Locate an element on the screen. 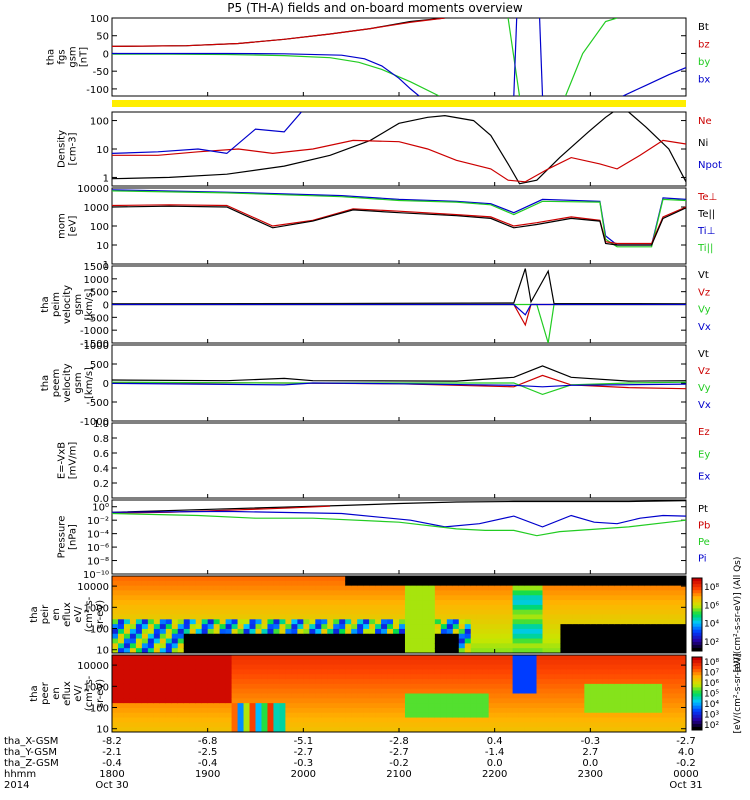 The image size is (750, 800). ephemeris-row-label: 2014 is located at coordinates (16, 785).